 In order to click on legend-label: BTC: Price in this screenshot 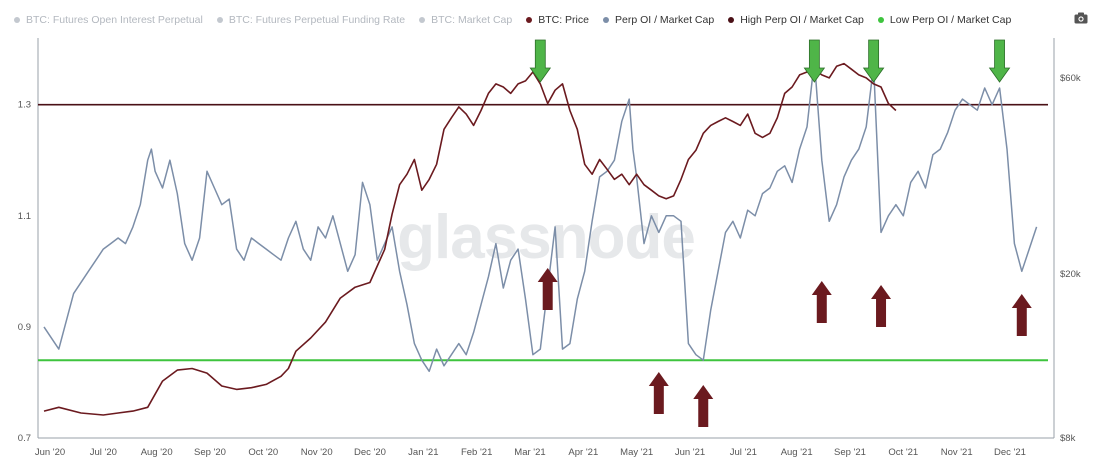, I will do `click(563, 20)`.